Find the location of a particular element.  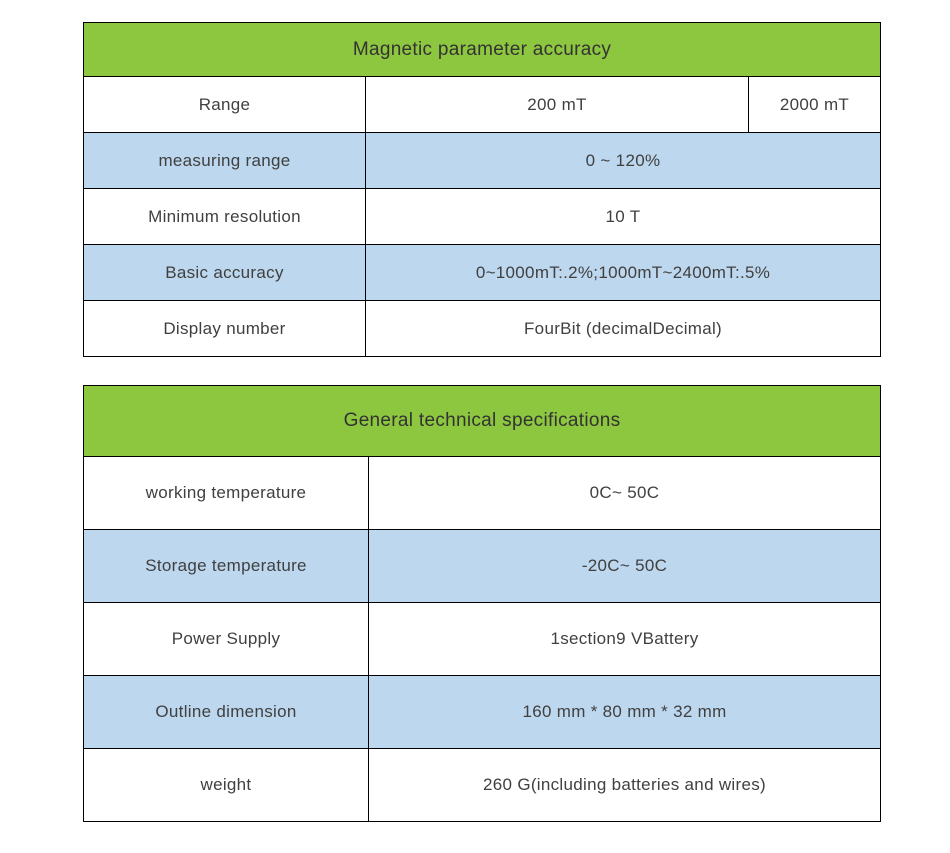

row-label: Power Supply is located at coordinates (226, 639).